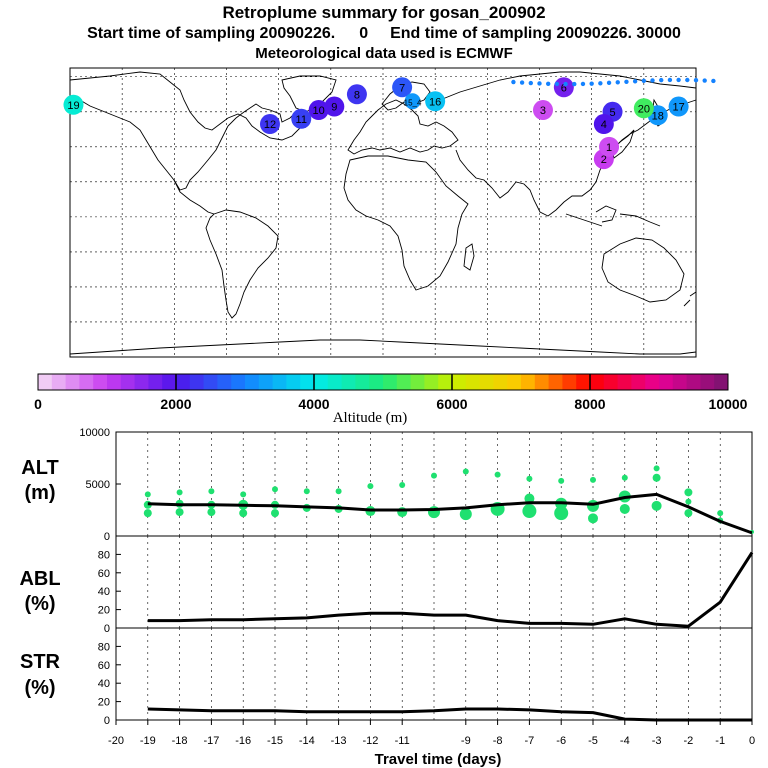 This screenshot has height=768, width=768. I want to click on map-marker-label-19: 19, so click(73, 106).